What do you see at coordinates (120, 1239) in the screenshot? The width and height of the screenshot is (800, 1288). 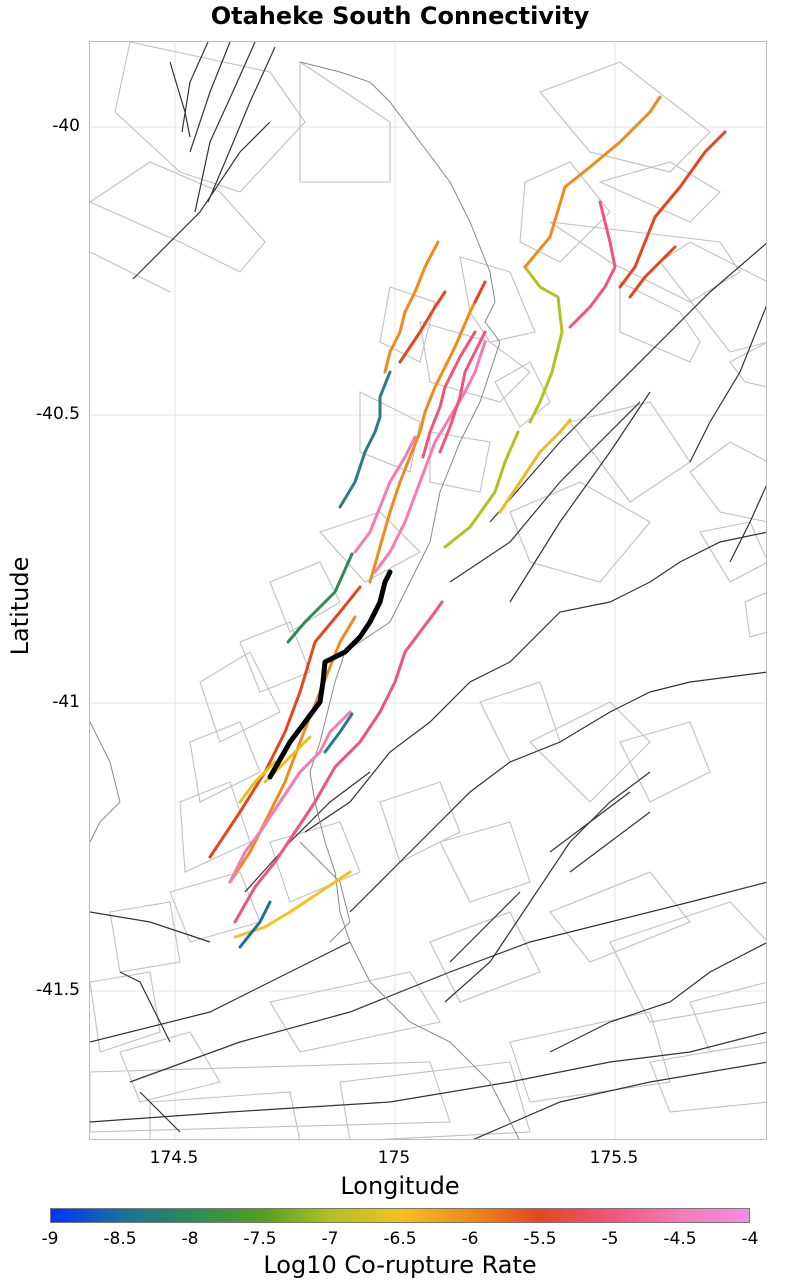 I see `colorbar-tick: -8.5` at bounding box center [120, 1239].